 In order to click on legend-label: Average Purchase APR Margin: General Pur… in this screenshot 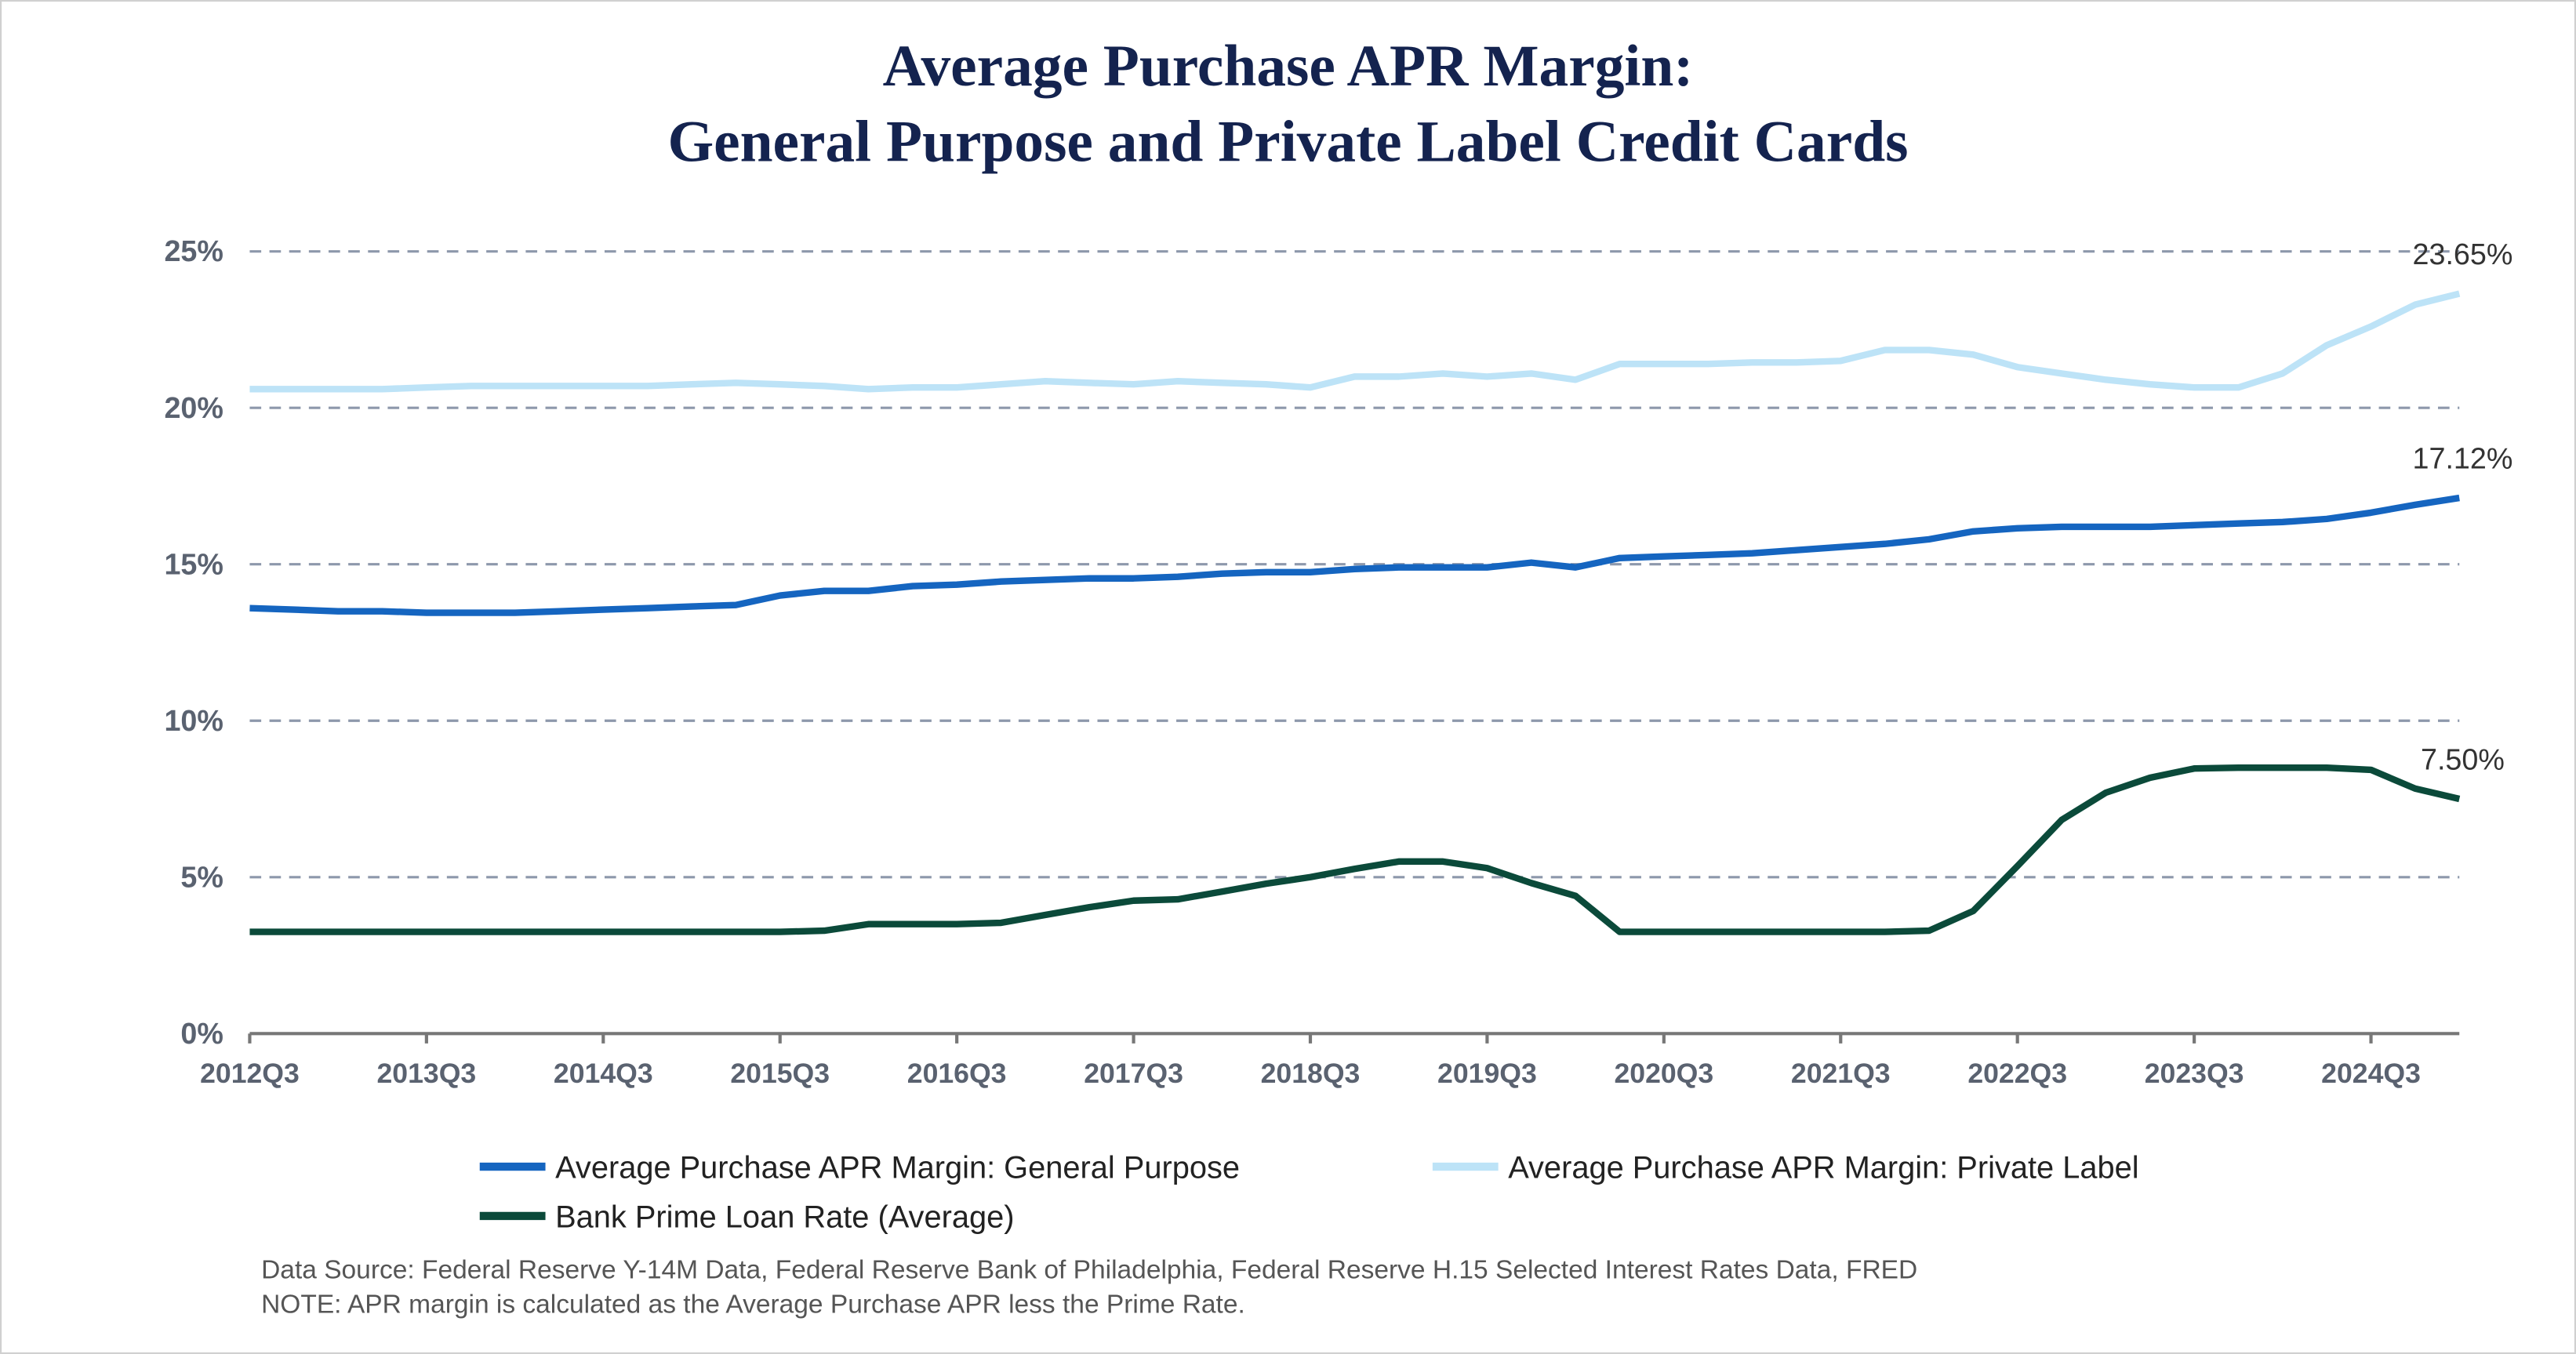, I will do `click(897, 1168)`.